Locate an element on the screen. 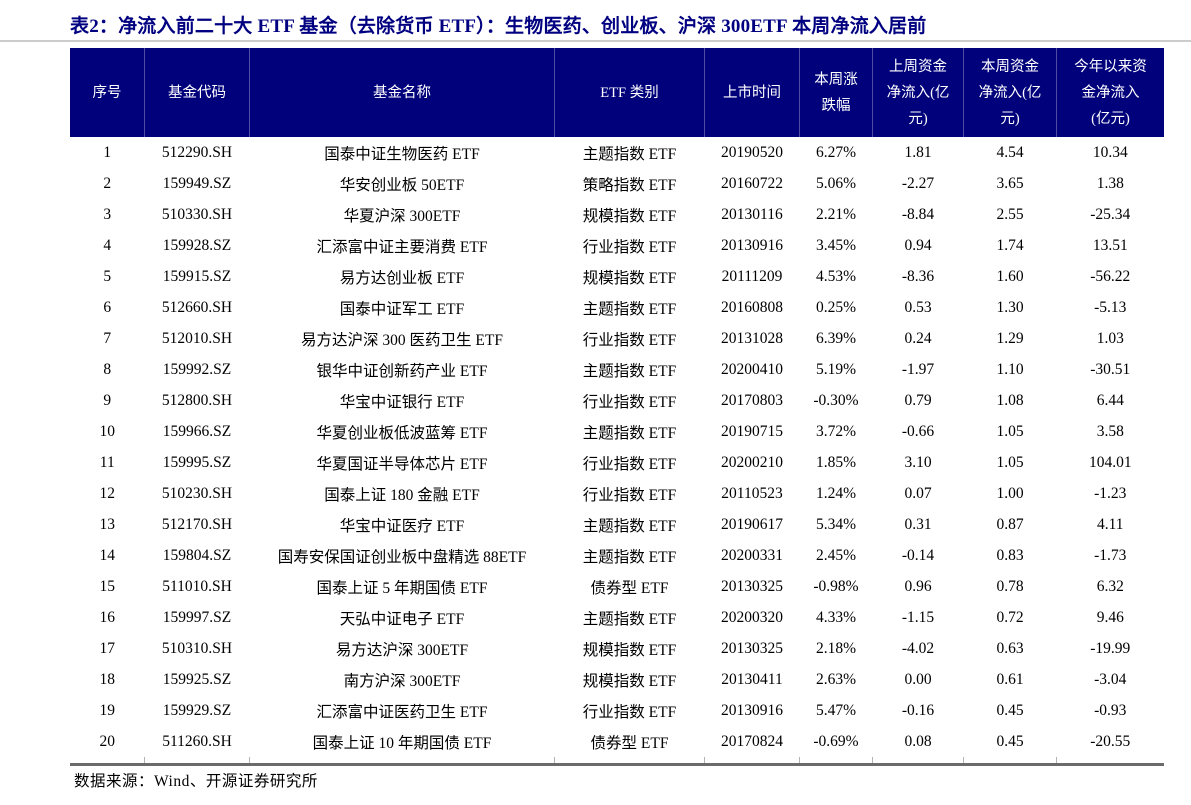 The height and width of the screenshot is (805, 1191). table-cell: 主题指数 ETF is located at coordinates (629, 557).